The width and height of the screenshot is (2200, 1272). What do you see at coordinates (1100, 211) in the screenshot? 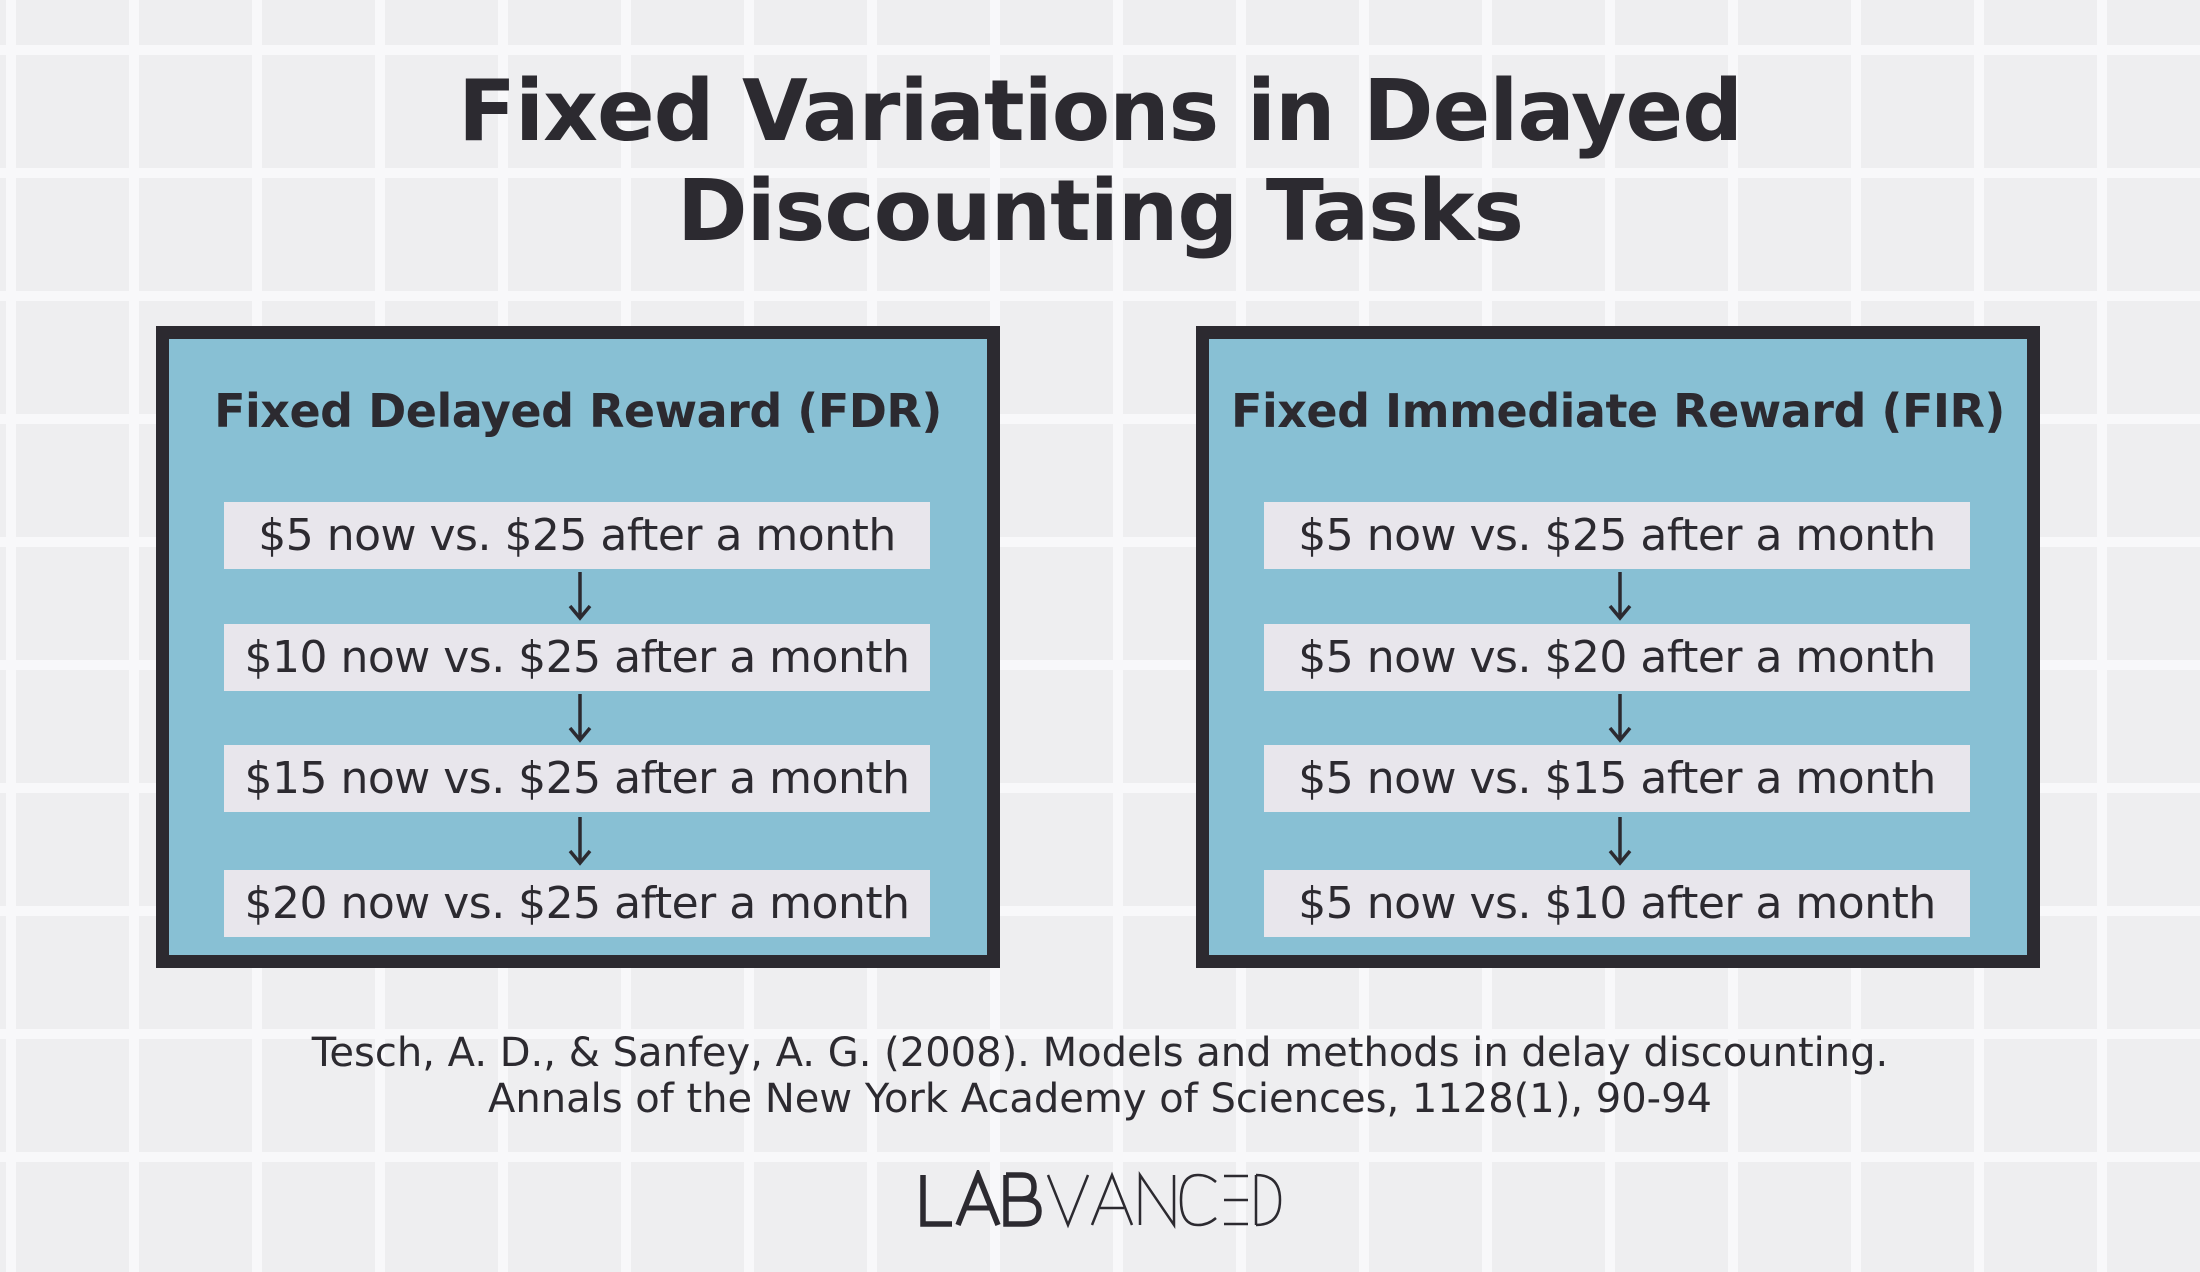
I see `title-line-2: Discounting Tasks` at bounding box center [1100, 211].